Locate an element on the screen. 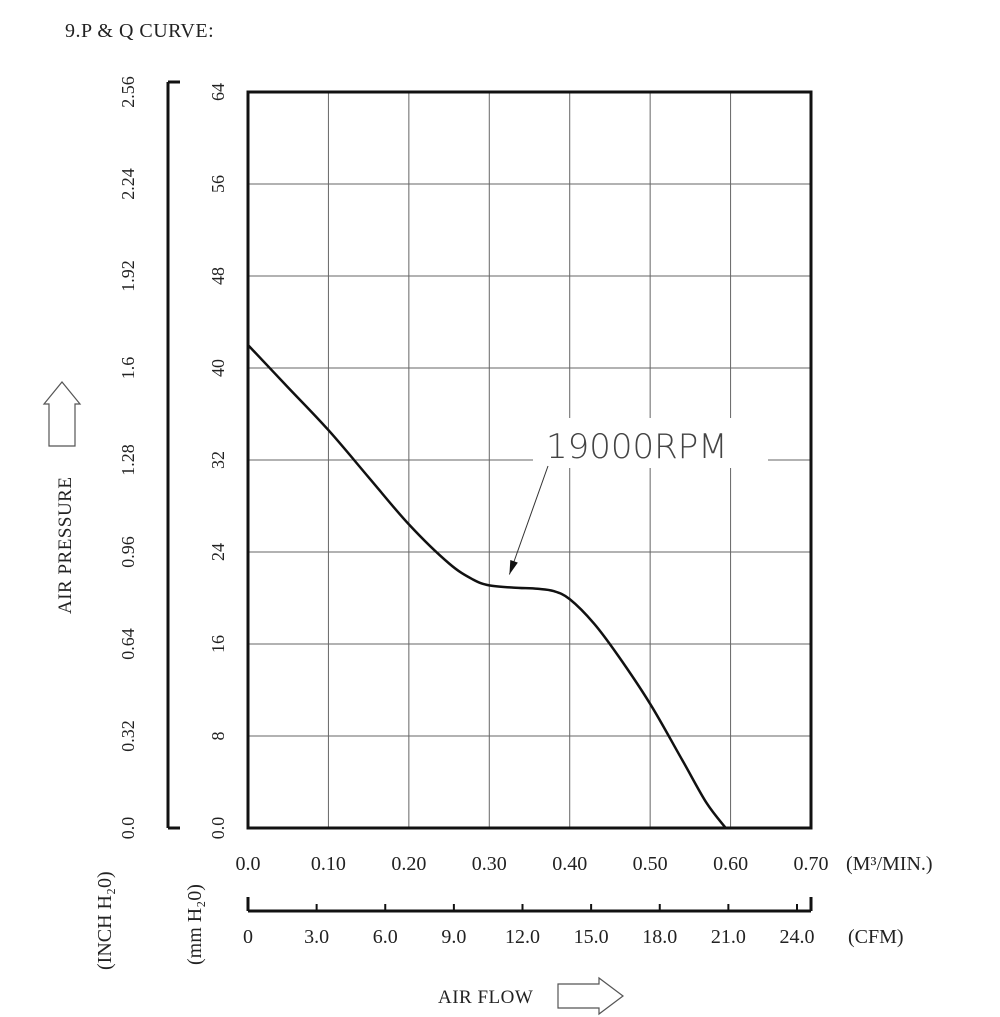 This screenshot has width=1000, height=1017. y-tick-label-inch: 0.96 is located at coordinates (128, 552).